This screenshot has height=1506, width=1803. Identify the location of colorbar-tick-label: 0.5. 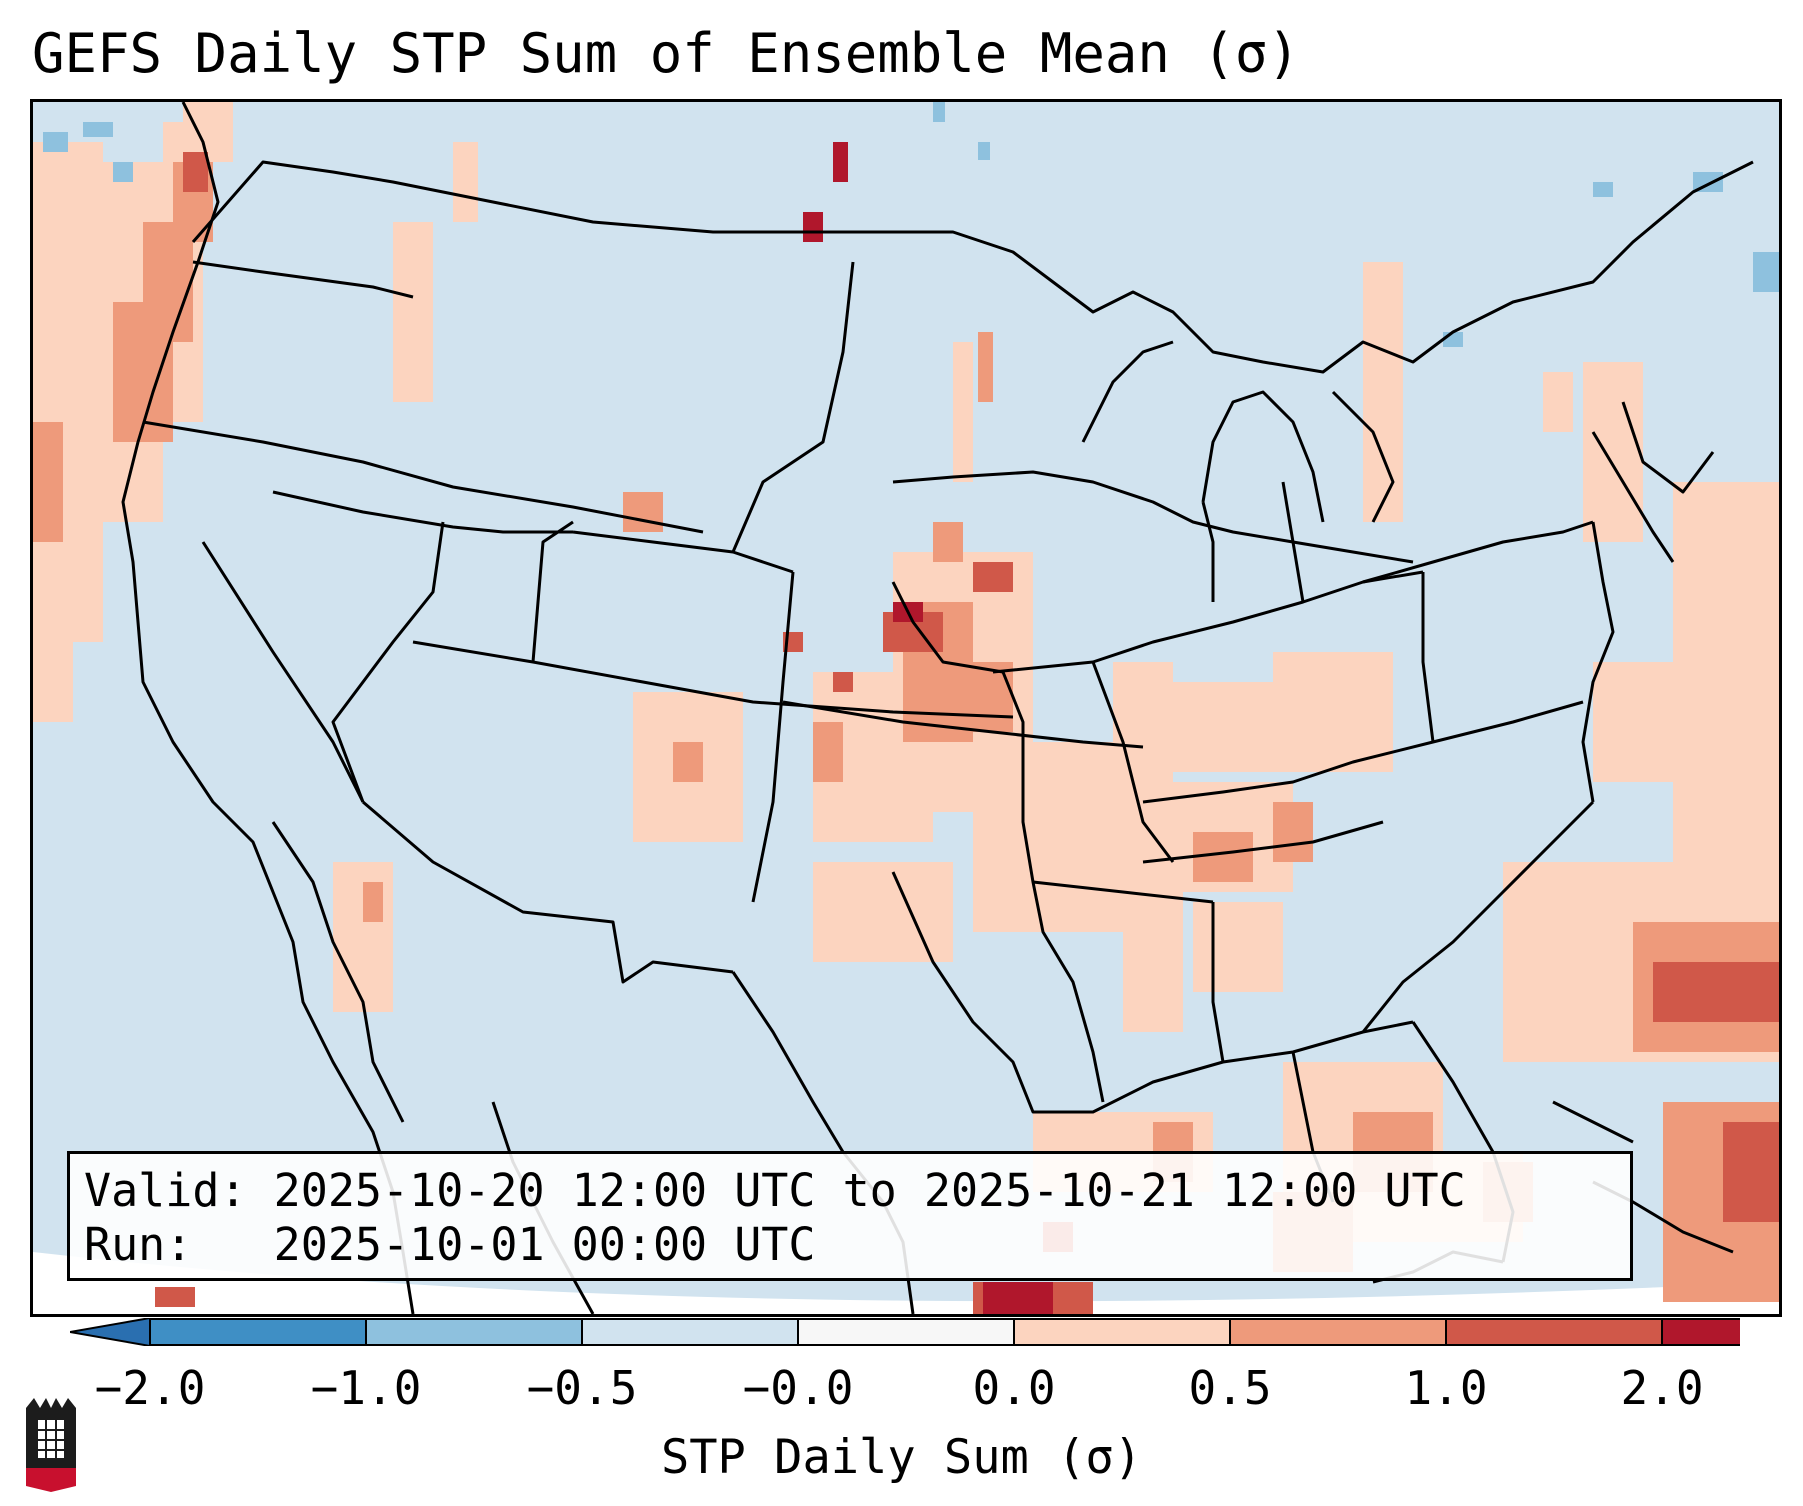
(1230, 1388).